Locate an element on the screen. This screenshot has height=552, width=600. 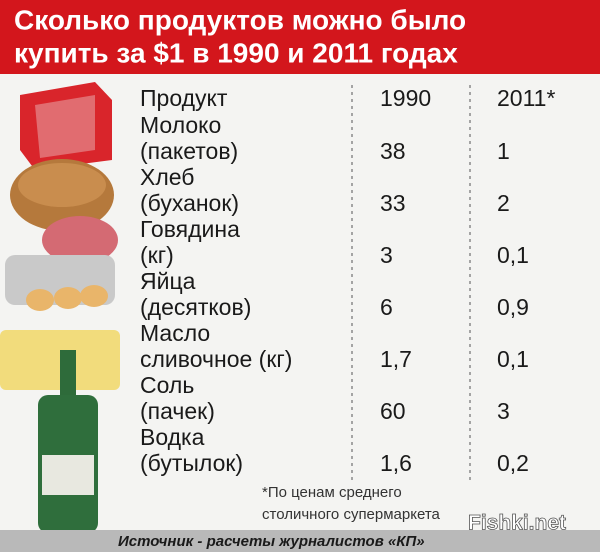
source-bar is located at coordinates (300, 541).